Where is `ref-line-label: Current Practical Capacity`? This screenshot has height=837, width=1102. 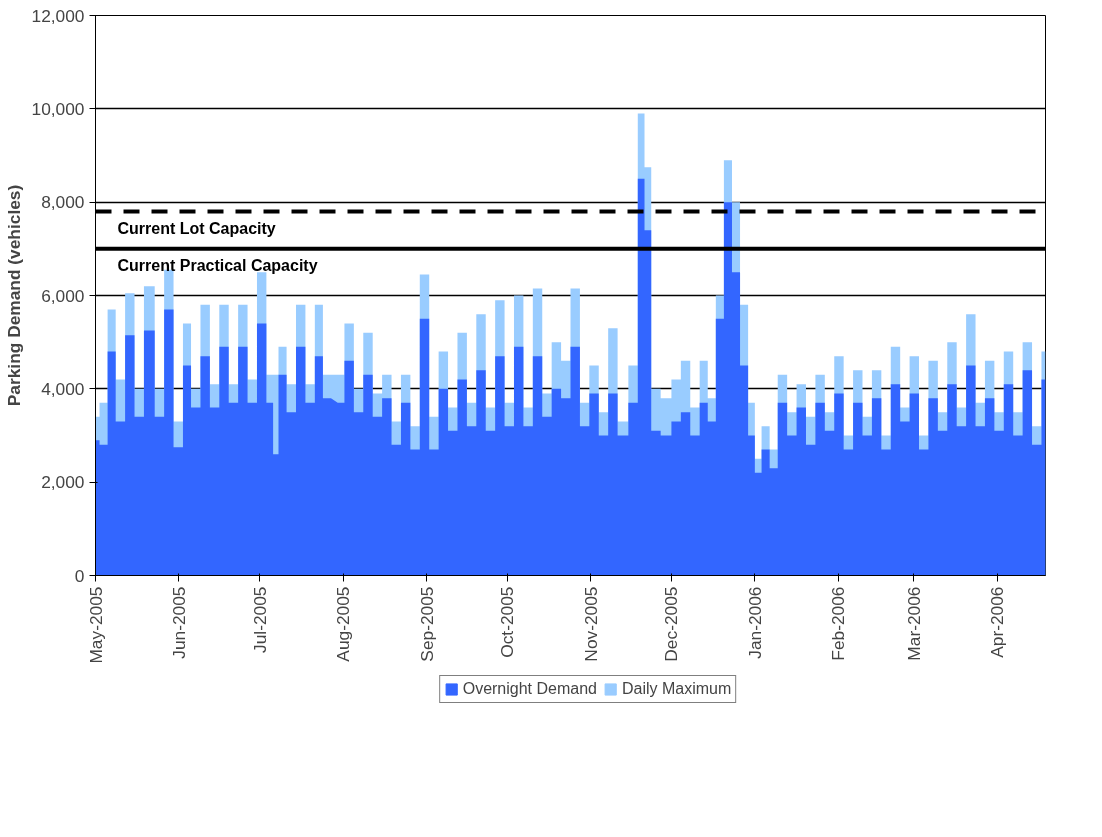 ref-line-label: Current Practical Capacity is located at coordinates (217, 265).